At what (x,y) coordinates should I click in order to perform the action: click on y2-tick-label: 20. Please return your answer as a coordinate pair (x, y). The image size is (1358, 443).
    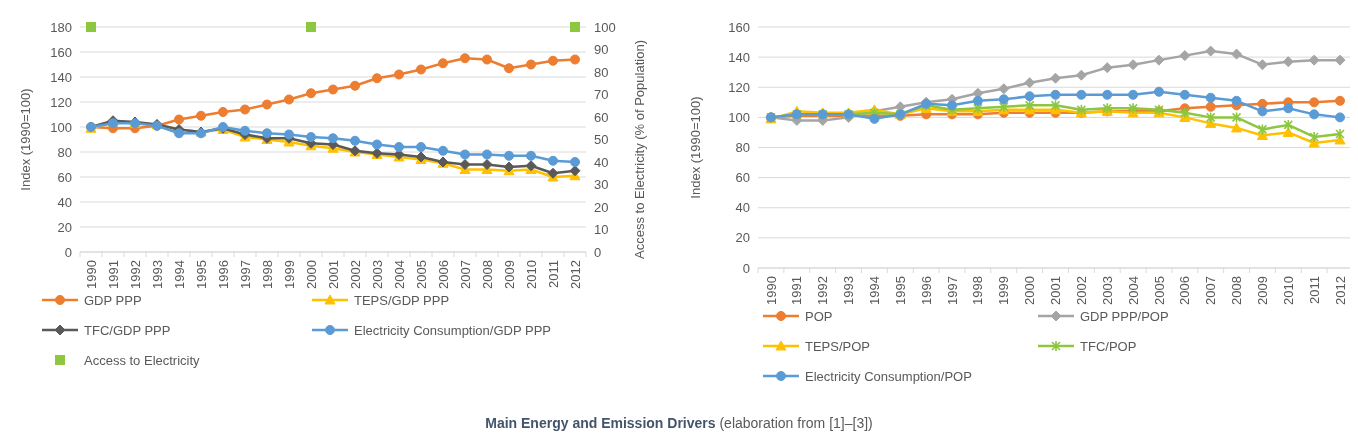
    Looking at the image, I should click on (601, 207).